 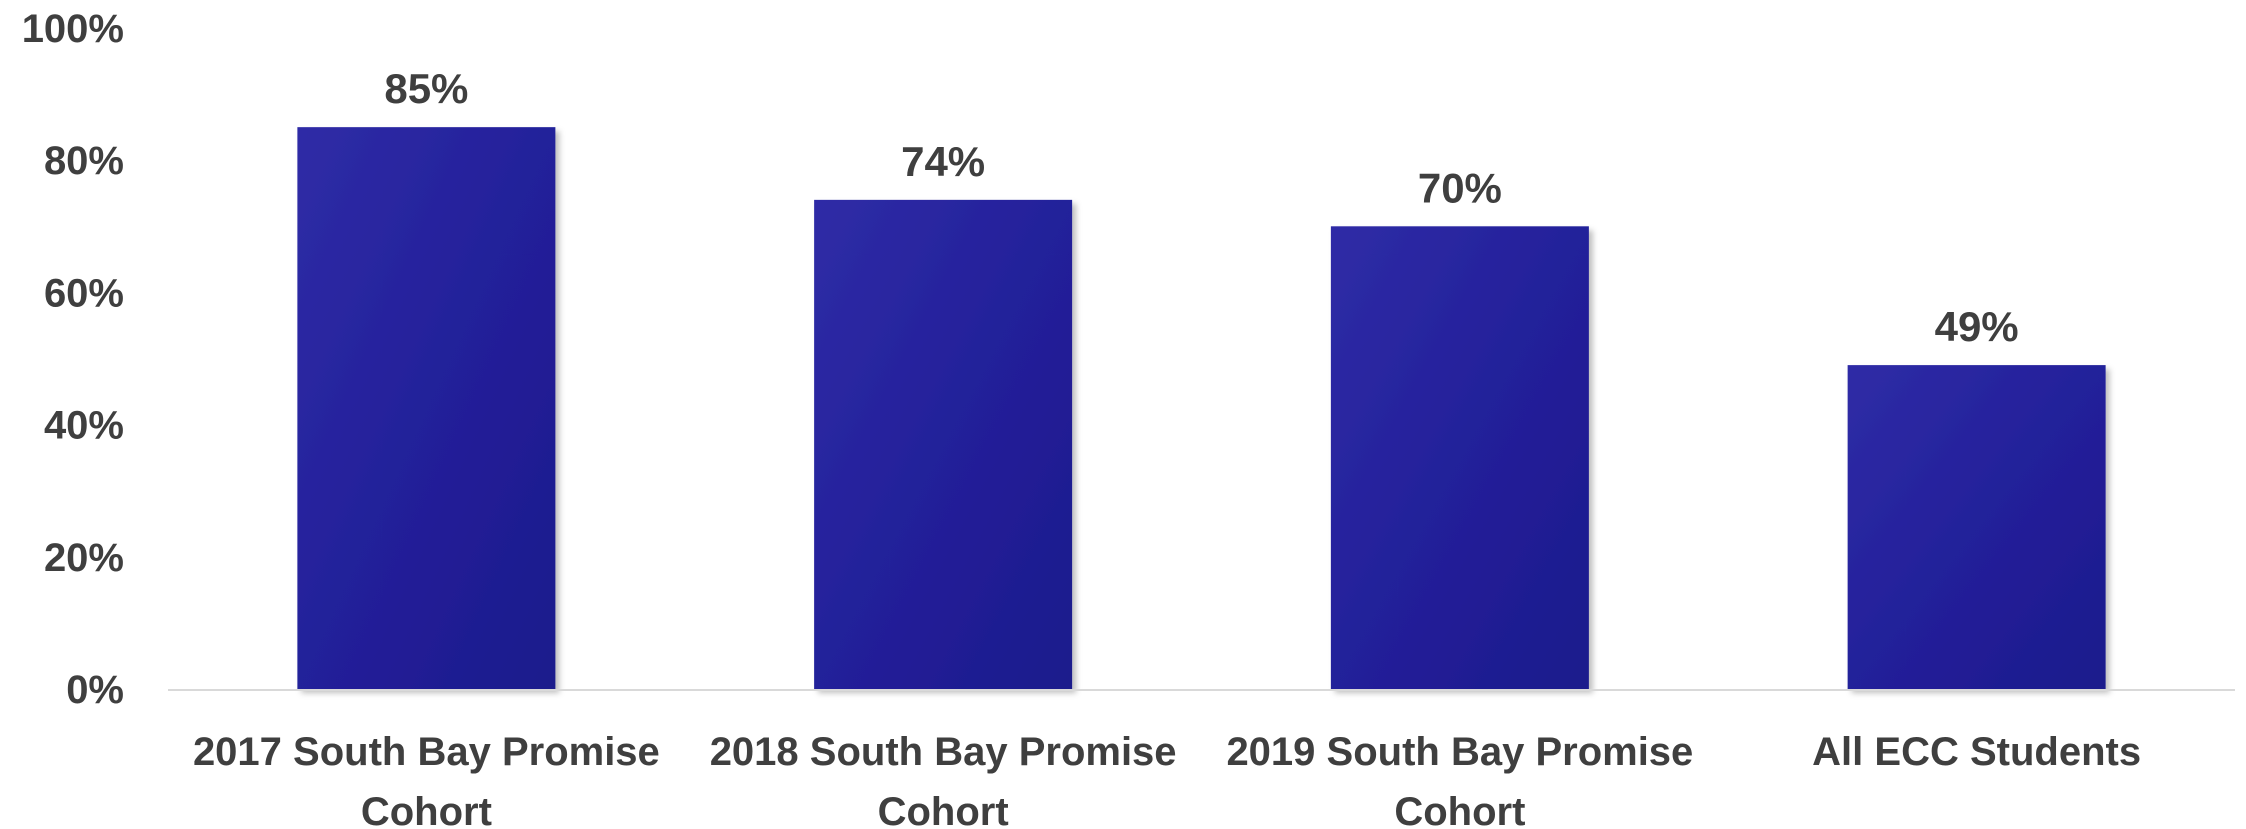 What do you see at coordinates (426, 779) in the screenshot?
I see `x-tick-label: 2017 South Bay Promise Cohort` at bounding box center [426, 779].